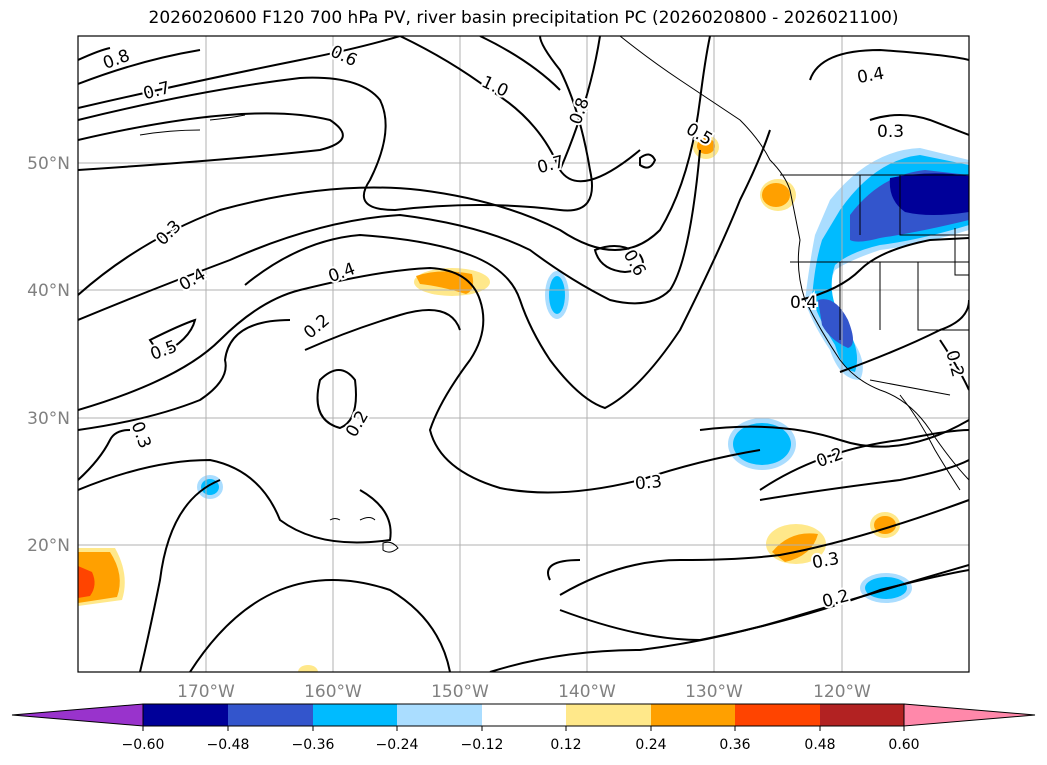 Image resolution: width=1047 pixels, height=765 pixels. I want to click on lon-tick-label: 170°W, so click(206, 692).